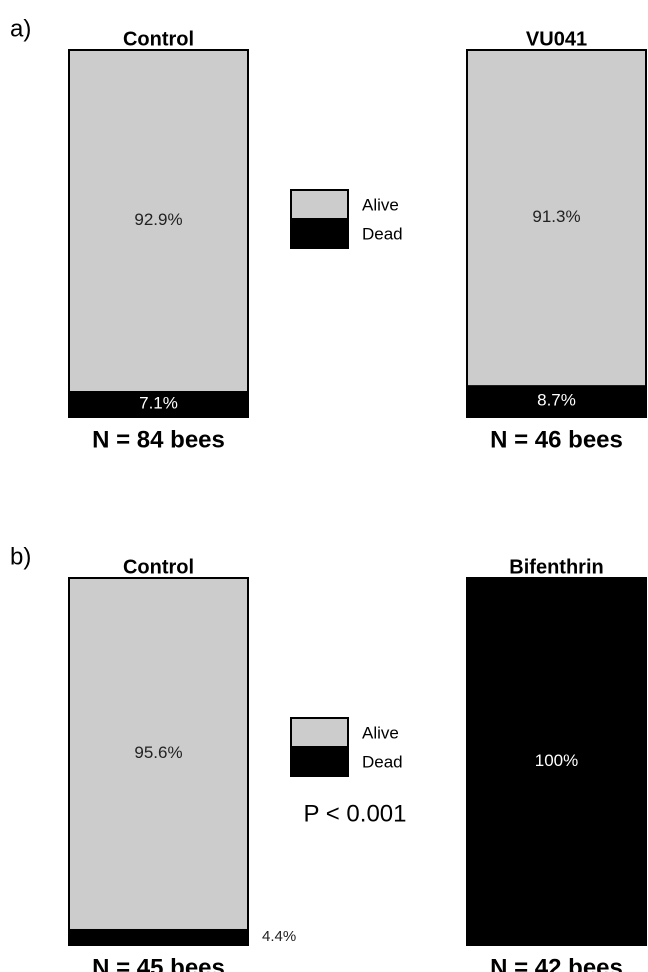 Image resolution: width=648 pixels, height=972 pixels. What do you see at coordinates (556, 963) in the screenshot?
I see `sample-size: N = 42 bees` at bounding box center [556, 963].